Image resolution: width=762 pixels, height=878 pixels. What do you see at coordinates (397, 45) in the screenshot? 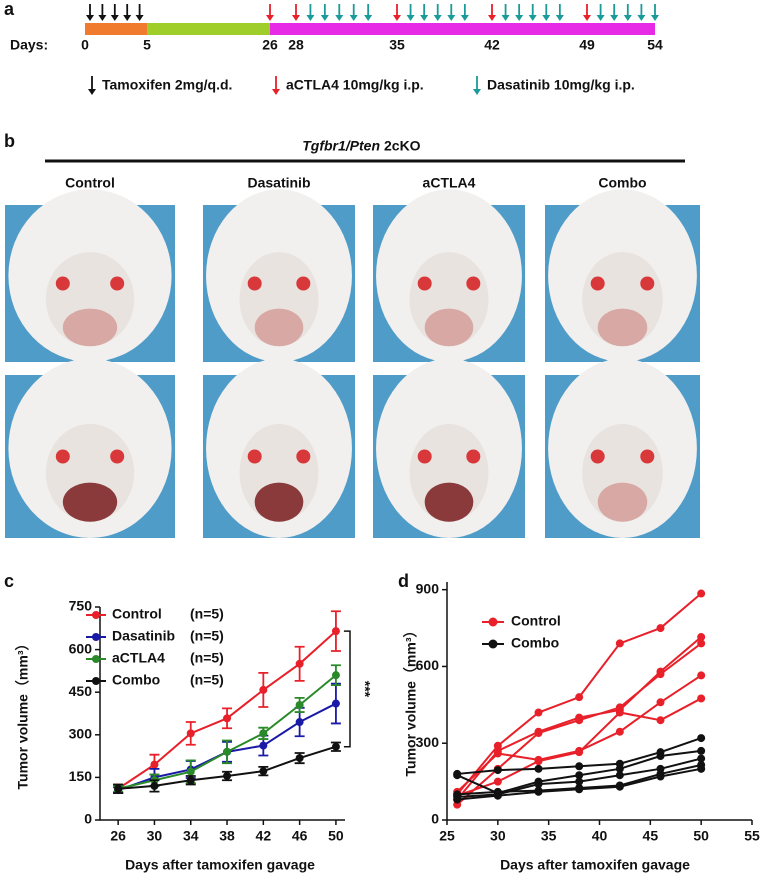
I see `day-tick-label: 35` at bounding box center [397, 45].